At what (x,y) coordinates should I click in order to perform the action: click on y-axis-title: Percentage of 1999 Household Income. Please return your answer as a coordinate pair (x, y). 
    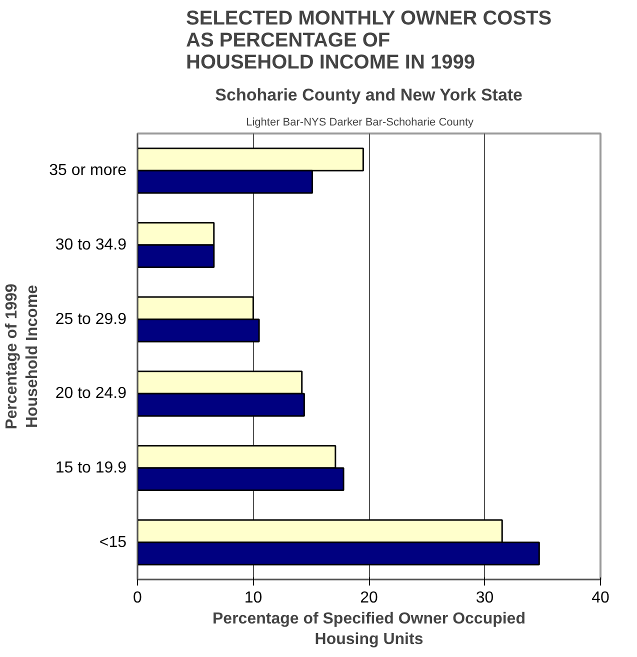
    Looking at the image, I should click on (23, 356).